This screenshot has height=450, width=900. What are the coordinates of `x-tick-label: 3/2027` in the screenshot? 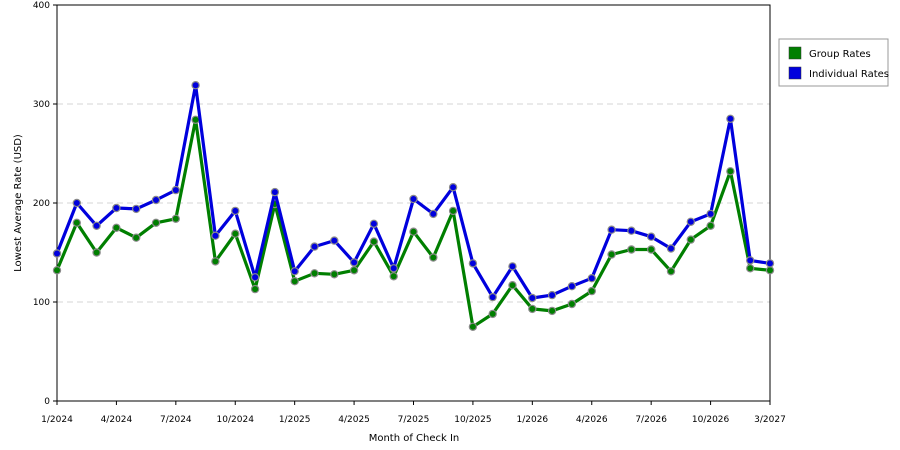 It's located at (770, 420).